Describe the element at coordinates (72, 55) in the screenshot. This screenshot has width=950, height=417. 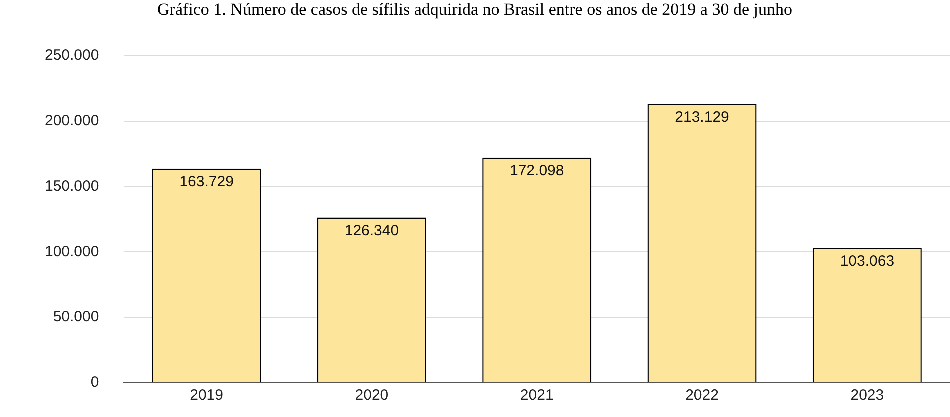
I see `y-tick-label: 250.000` at that location.